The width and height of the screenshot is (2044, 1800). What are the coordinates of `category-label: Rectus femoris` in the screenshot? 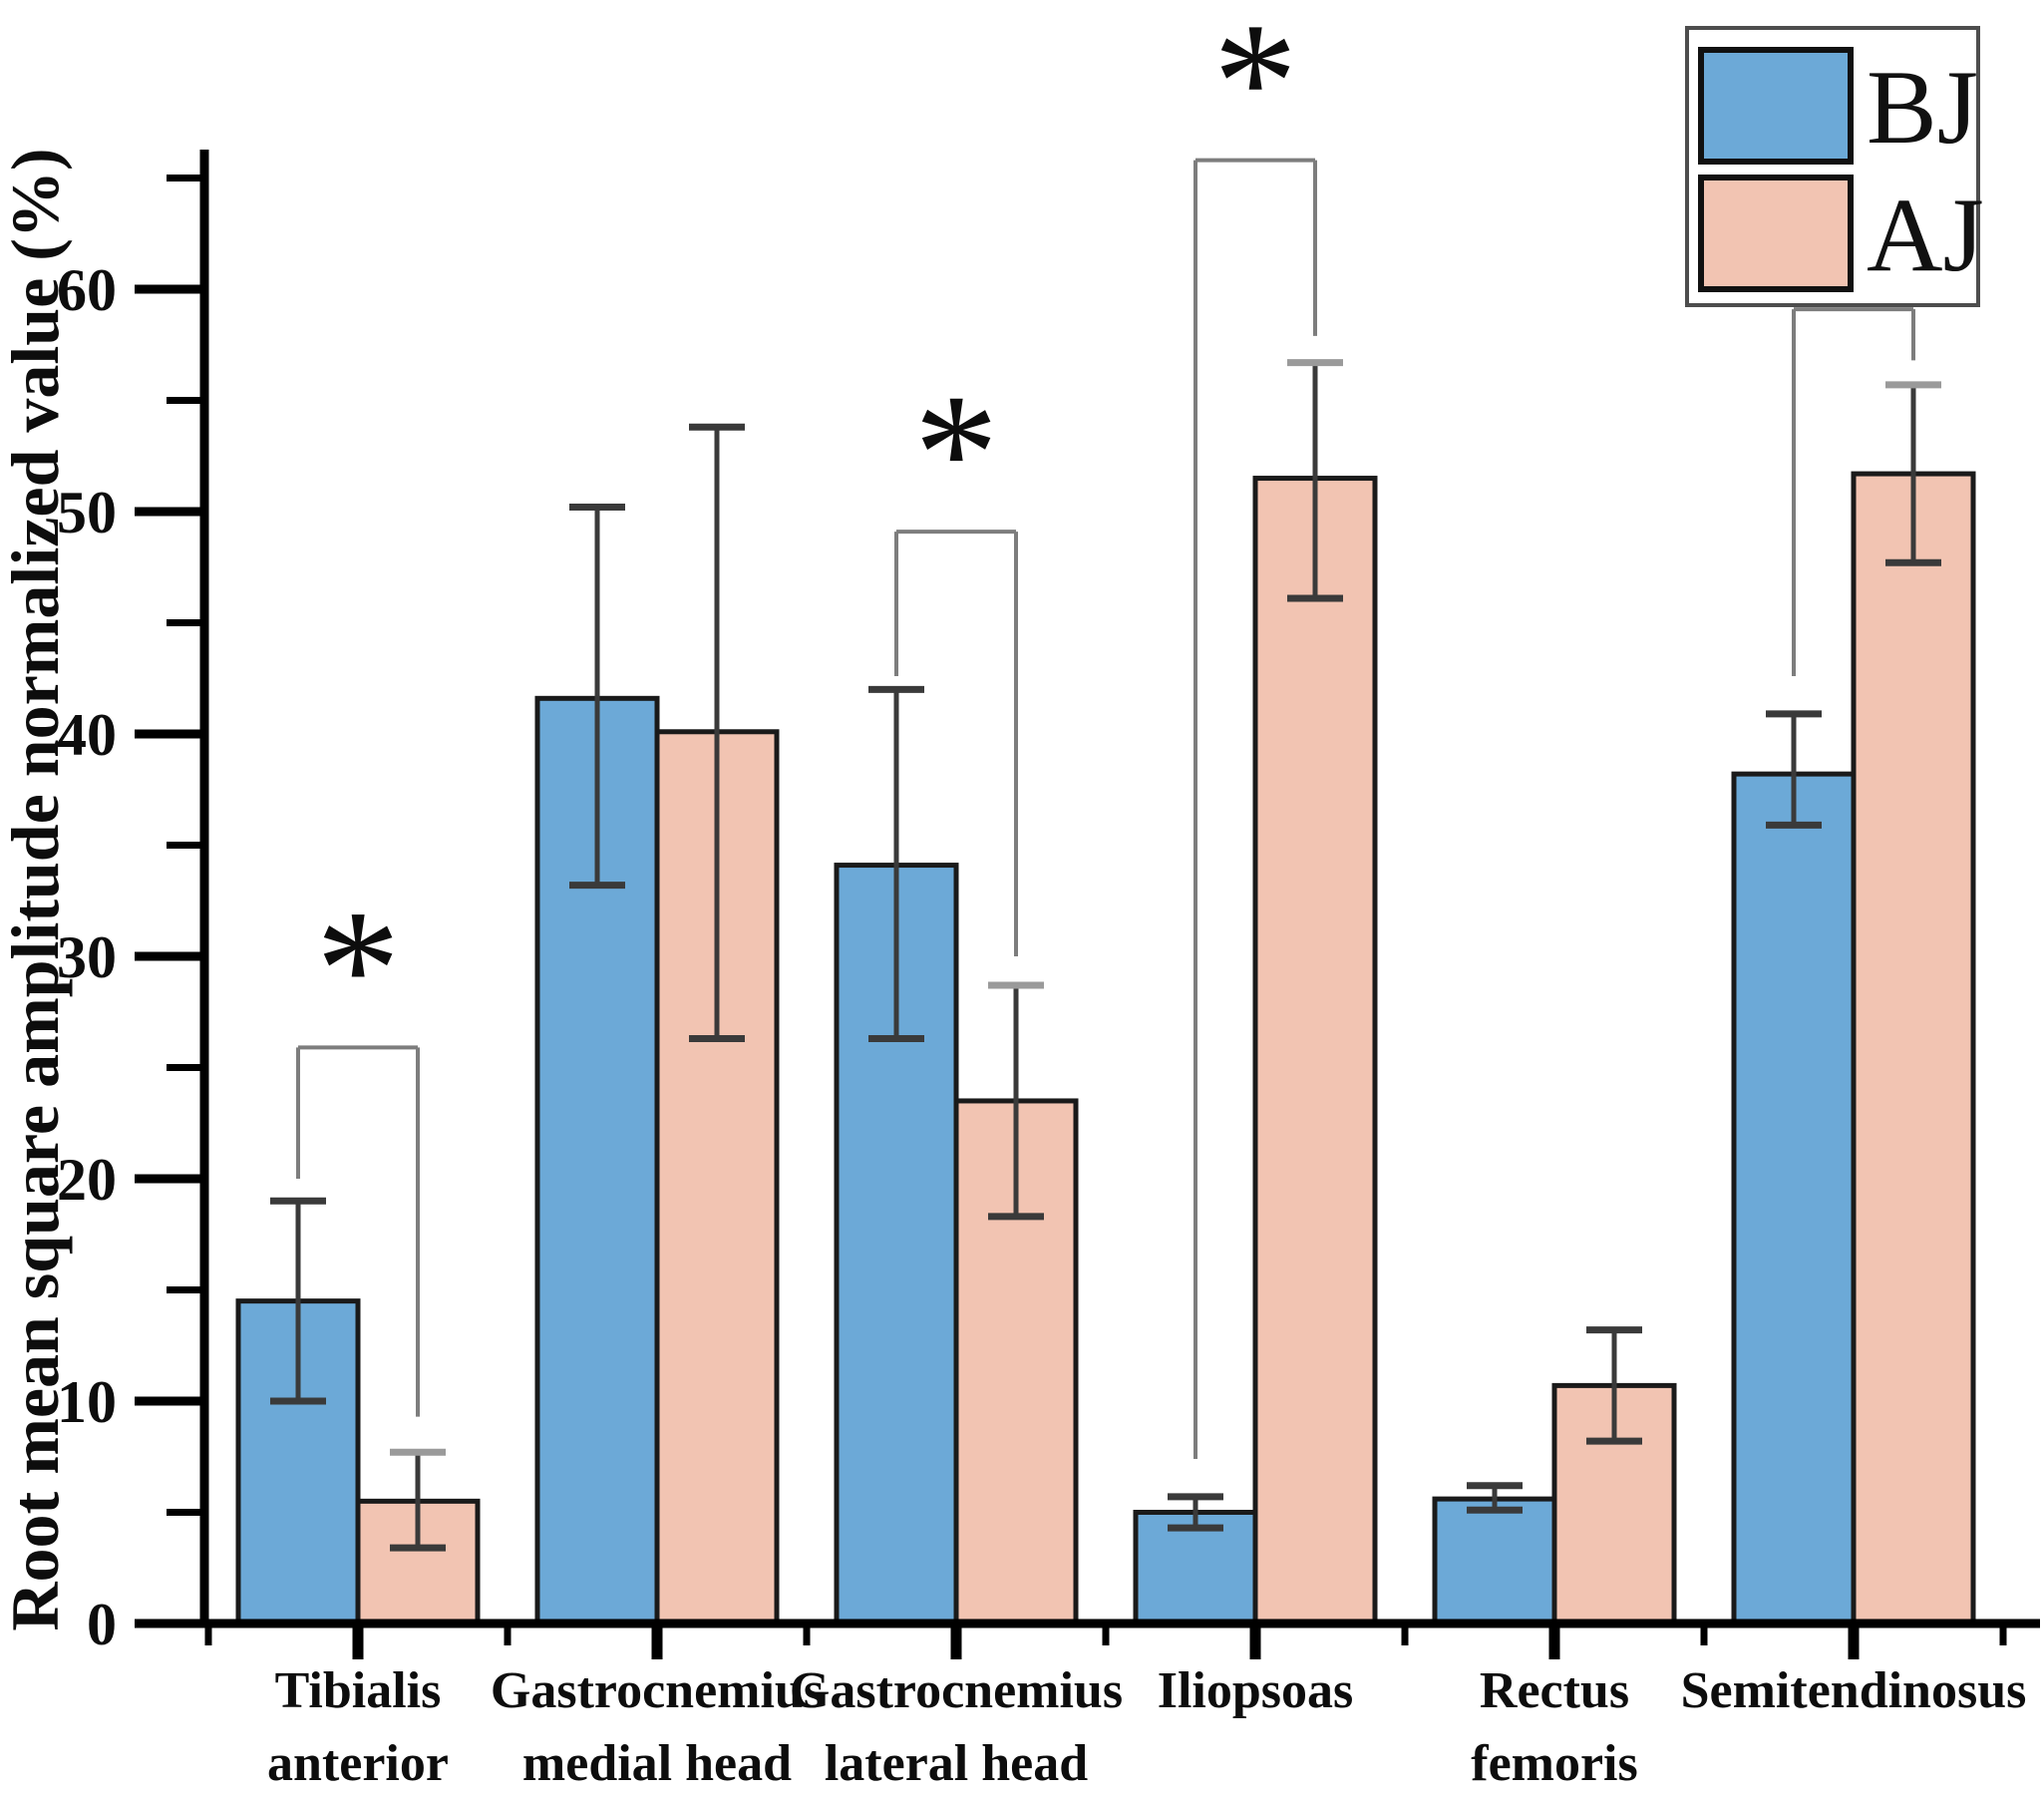 It's located at (1554, 1727).